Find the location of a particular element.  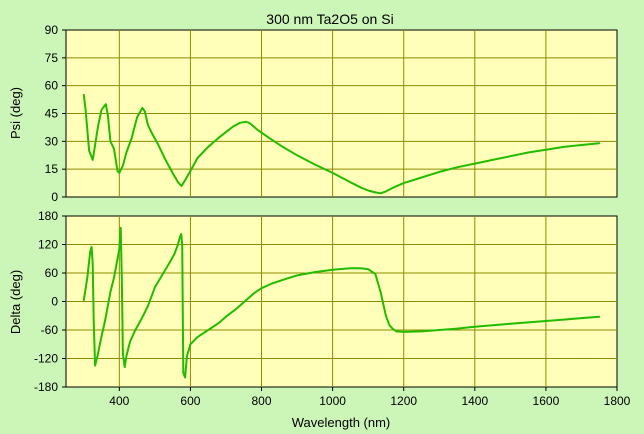

psi-y-tick-label: 60 is located at coordinates (52, 86).